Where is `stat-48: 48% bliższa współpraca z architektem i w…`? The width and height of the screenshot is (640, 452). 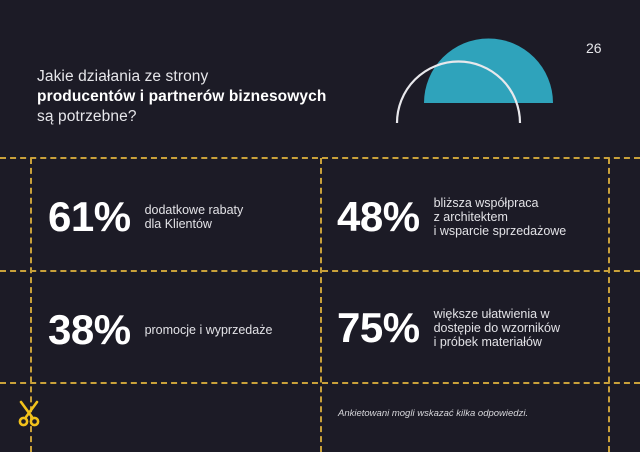 stat-48: 48% bliższa współpraca z architektem i w… is located at coordinates (452, 216).